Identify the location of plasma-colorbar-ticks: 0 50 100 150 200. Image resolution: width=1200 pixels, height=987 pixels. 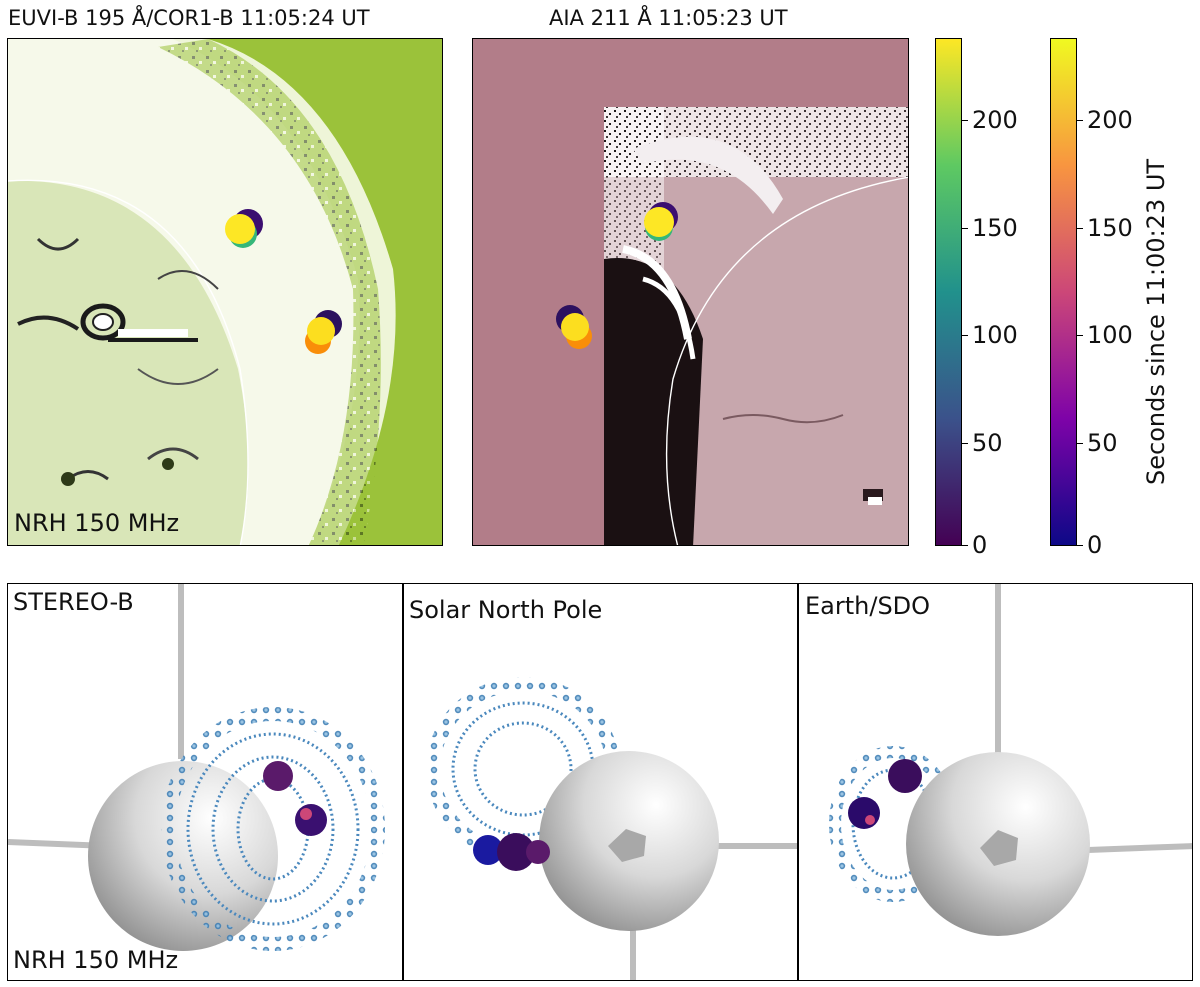
(1117, 493).